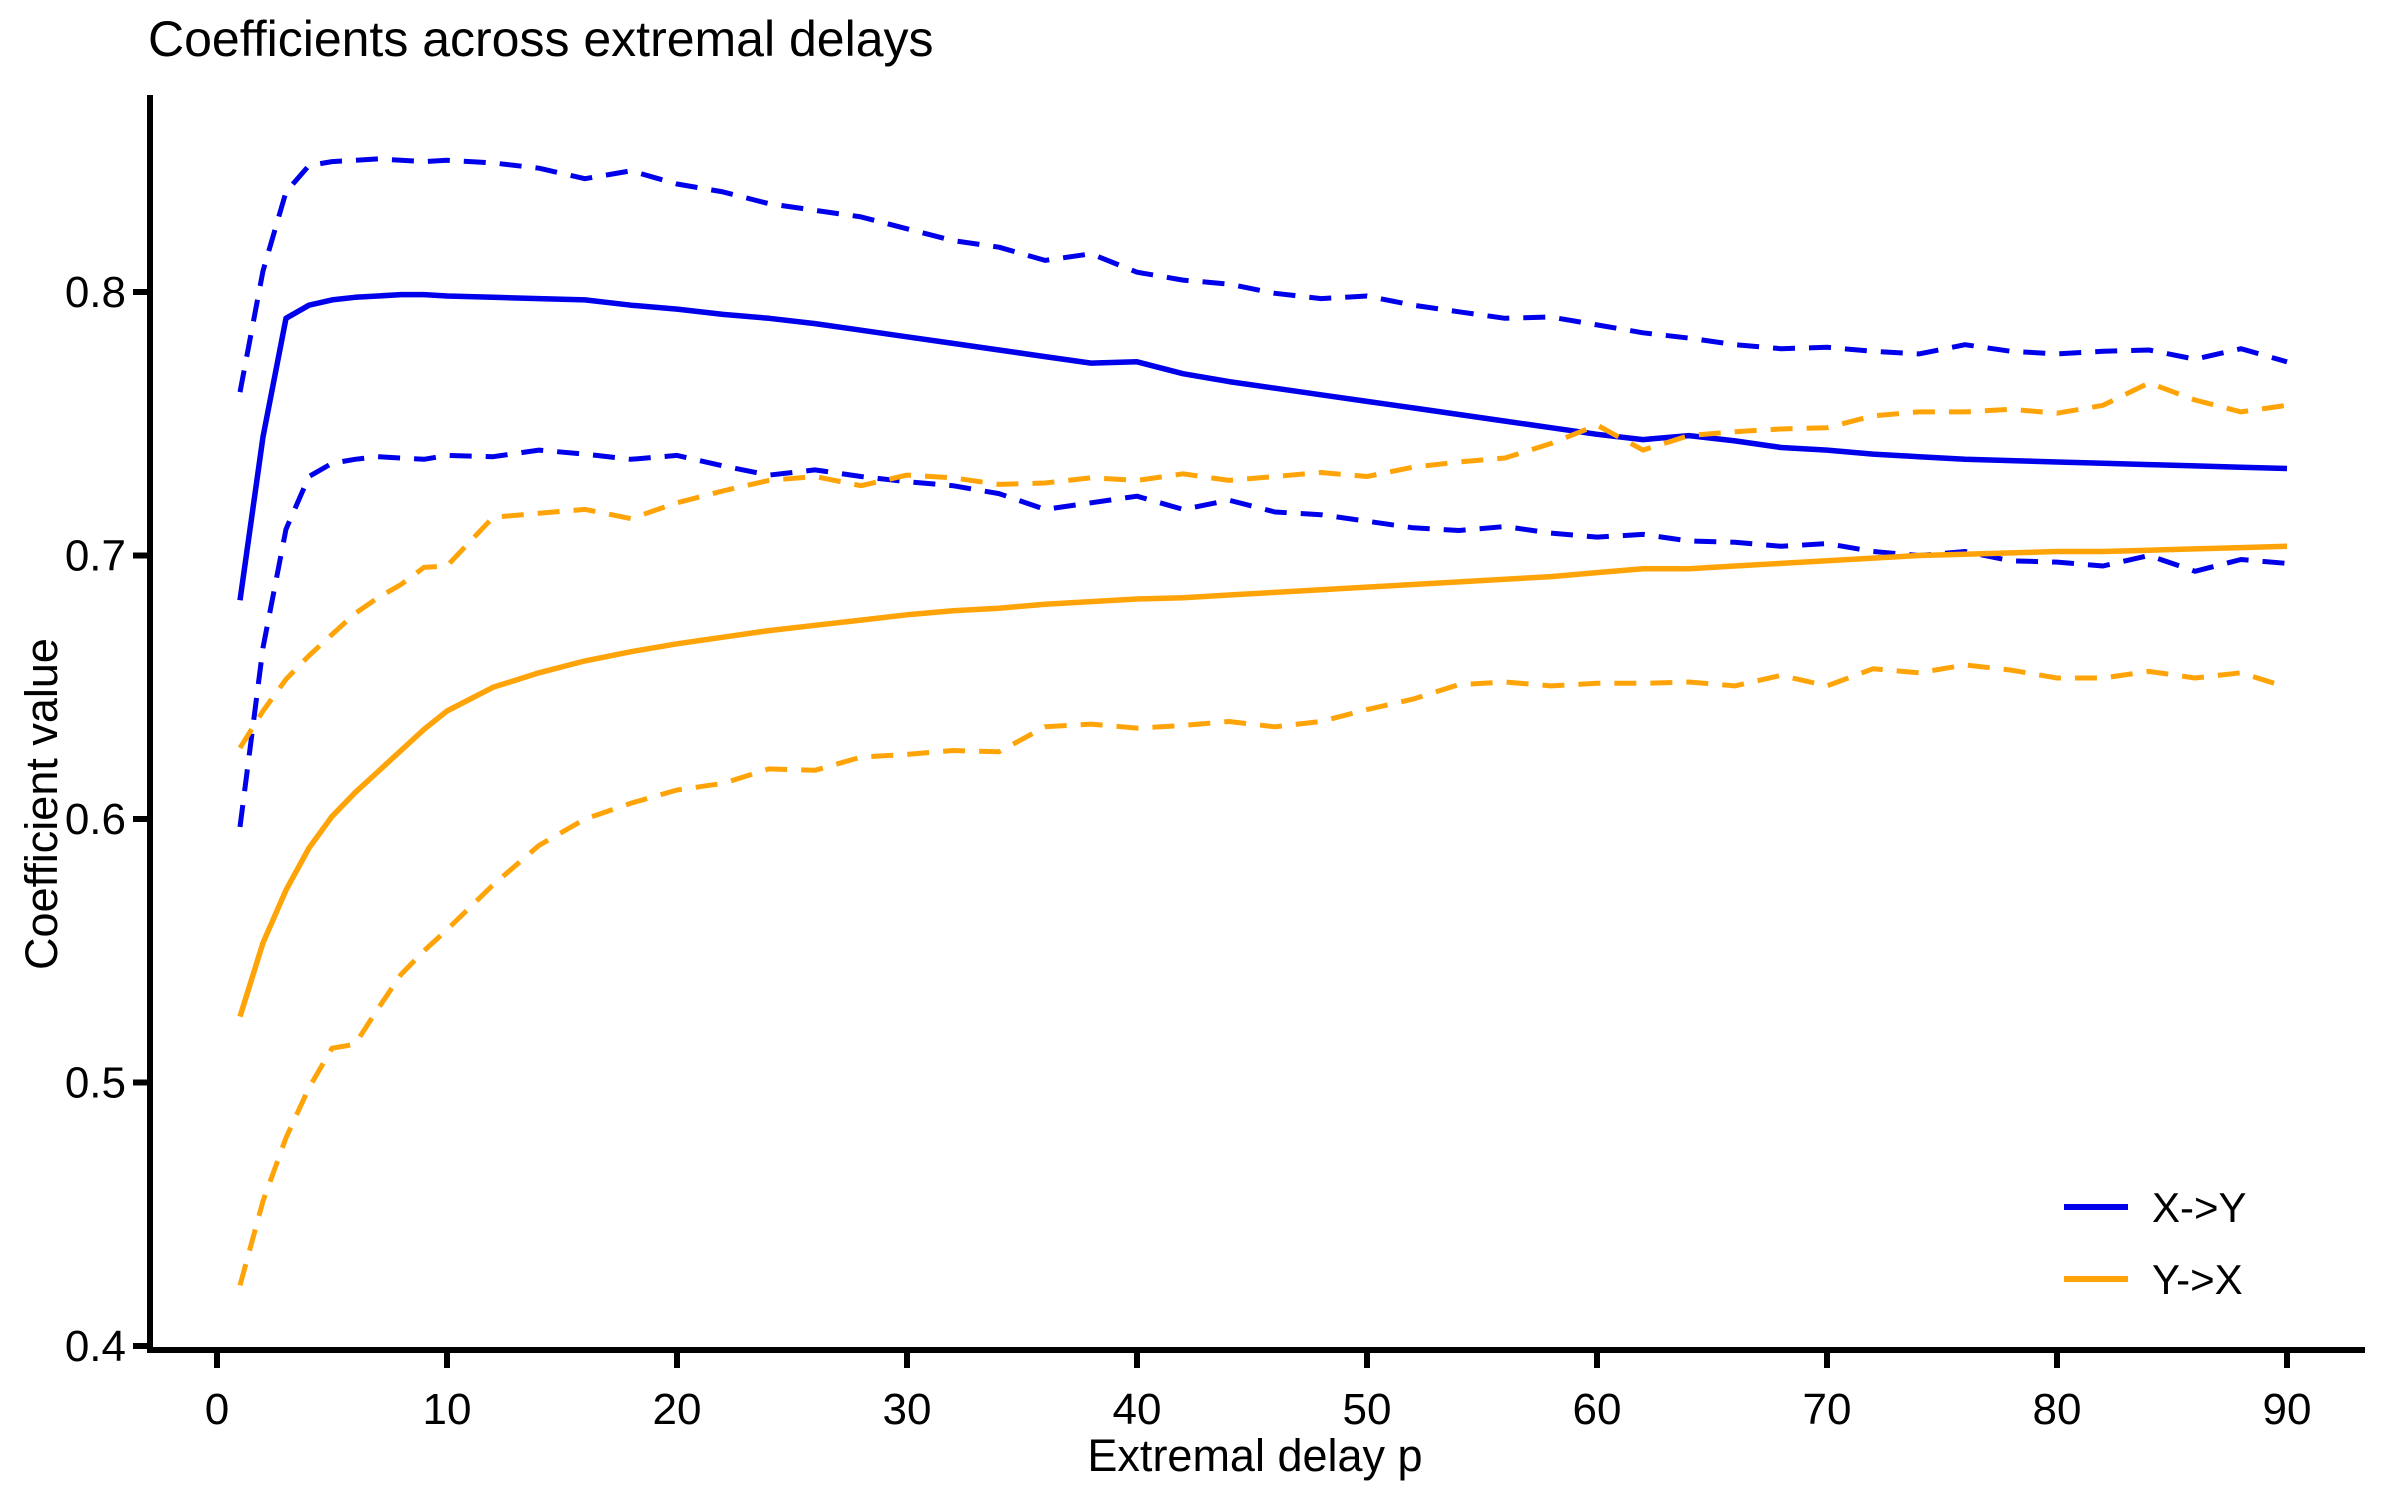  I want to click on y-tick-label: 0.5, so click(95, 1083).